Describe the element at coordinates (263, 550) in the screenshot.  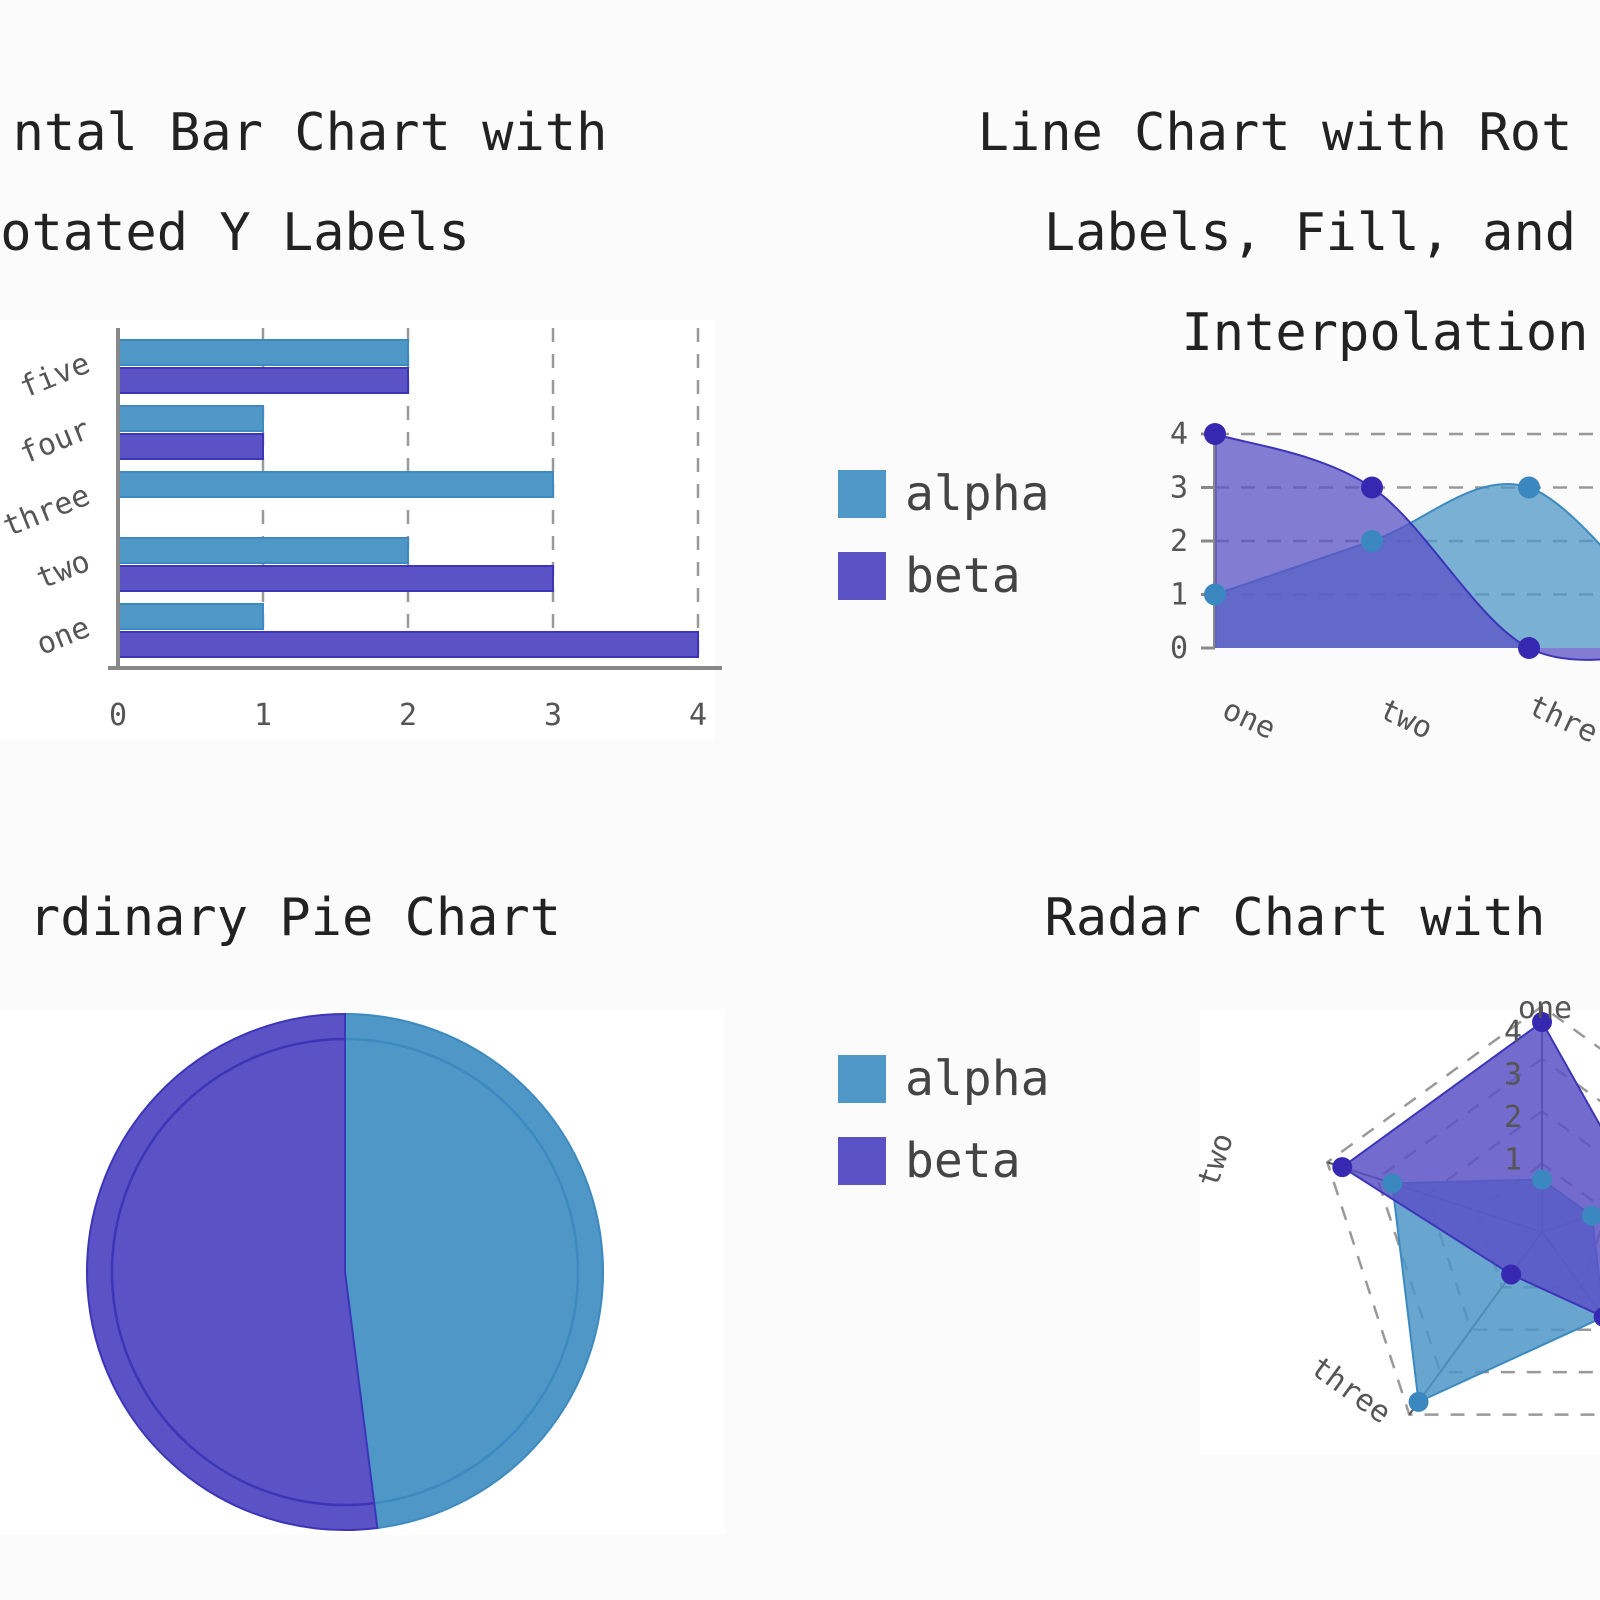
I see `bar-alpha-two` at that location.